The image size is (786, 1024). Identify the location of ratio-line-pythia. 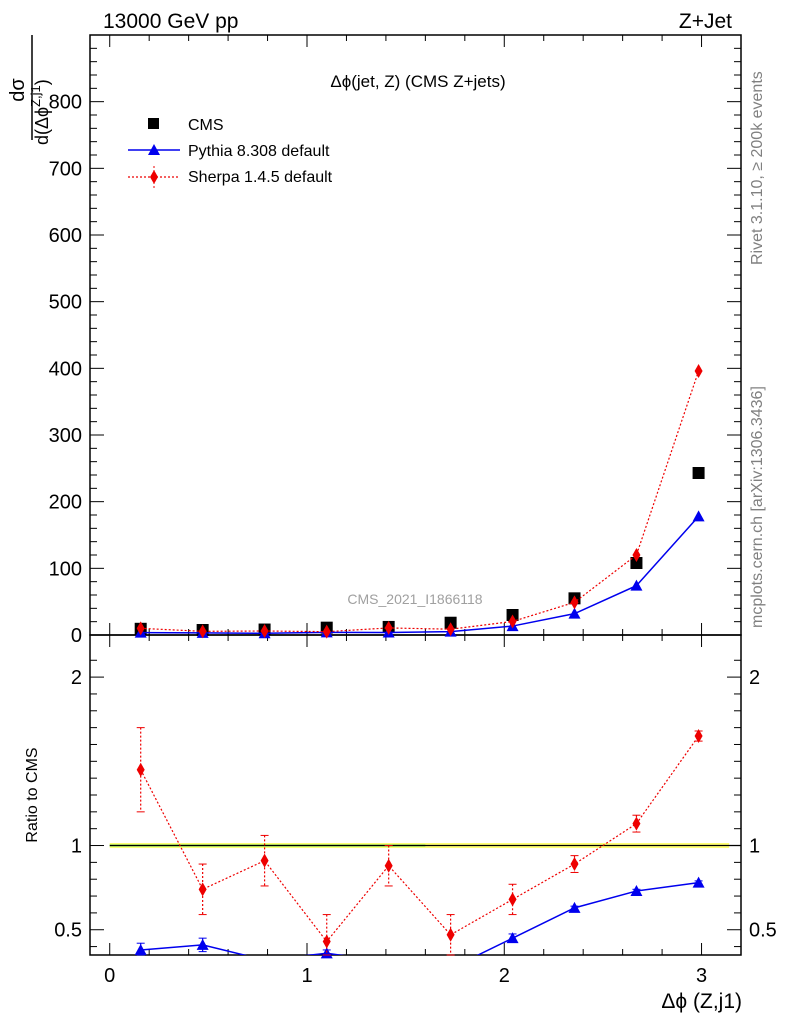
(419, 918).